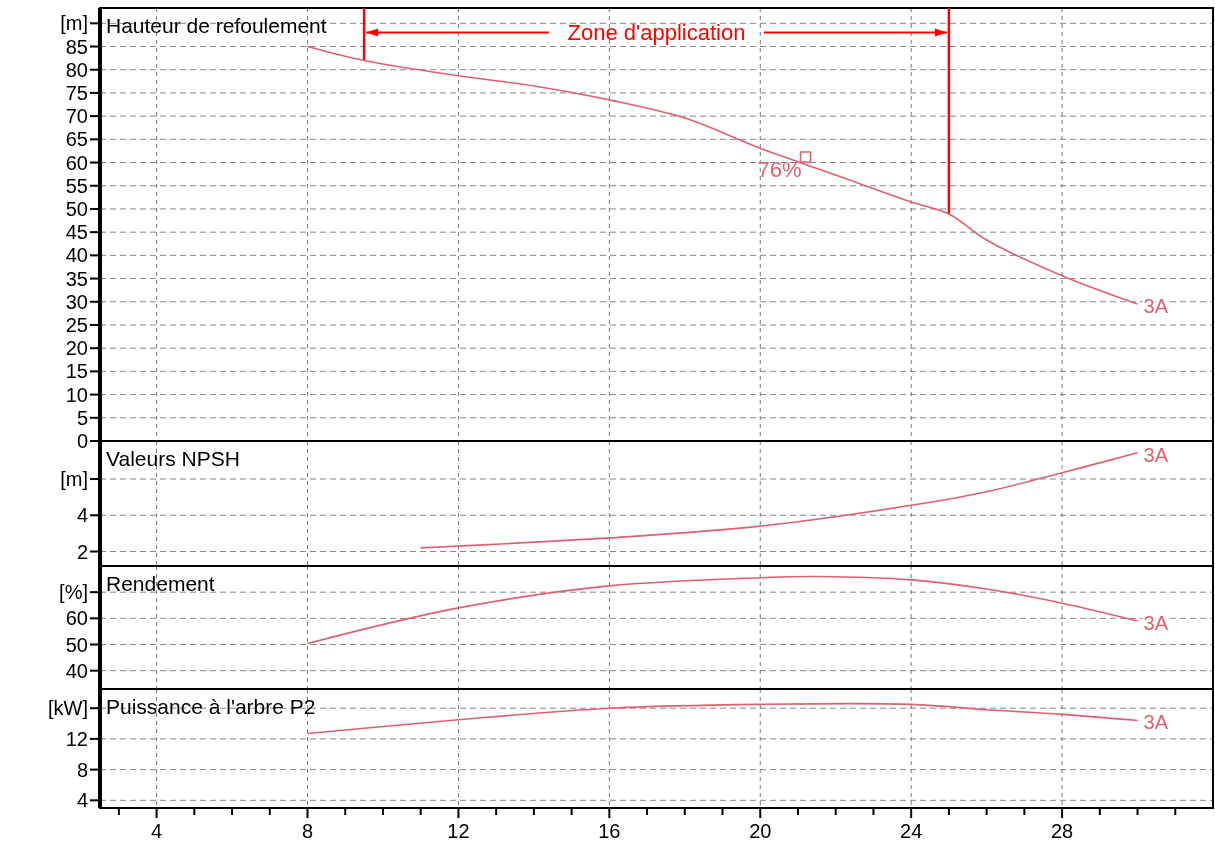  What do you see at coordinates (1062, 831) in the screenshot?
I see `x-tick-label: 28` at bounding box center [1062, 831].